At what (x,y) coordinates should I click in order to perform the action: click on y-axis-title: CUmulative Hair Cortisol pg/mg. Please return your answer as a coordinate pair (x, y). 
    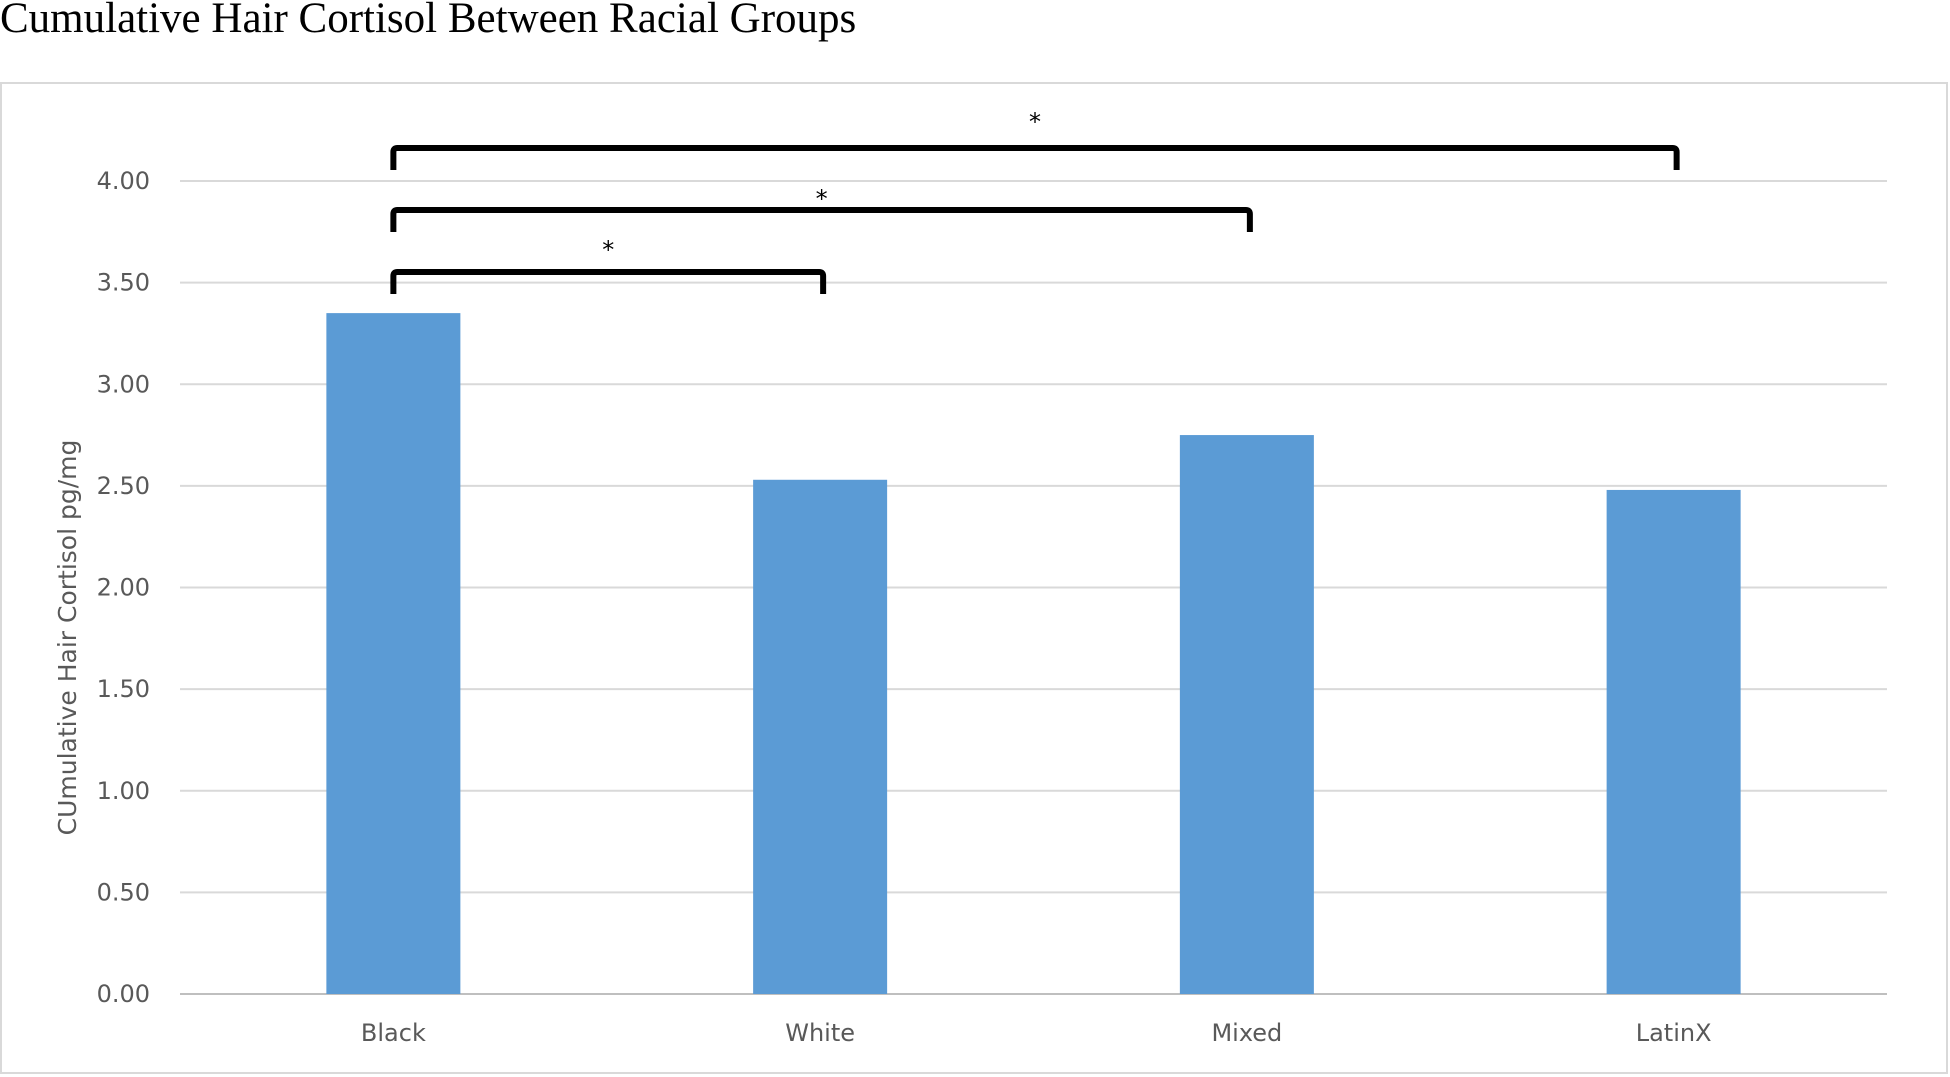
    Looking at the image, I should click on (67, 638).